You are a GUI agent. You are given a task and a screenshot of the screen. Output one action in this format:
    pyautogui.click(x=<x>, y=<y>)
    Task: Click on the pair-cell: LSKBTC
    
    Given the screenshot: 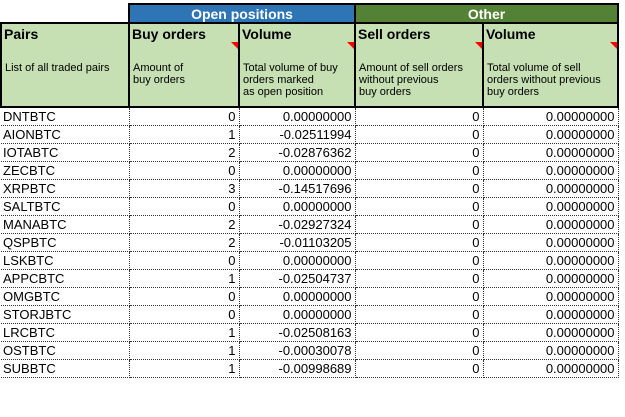 What is the action you would take?
    pyautogui.click(x=65, y=260)
    